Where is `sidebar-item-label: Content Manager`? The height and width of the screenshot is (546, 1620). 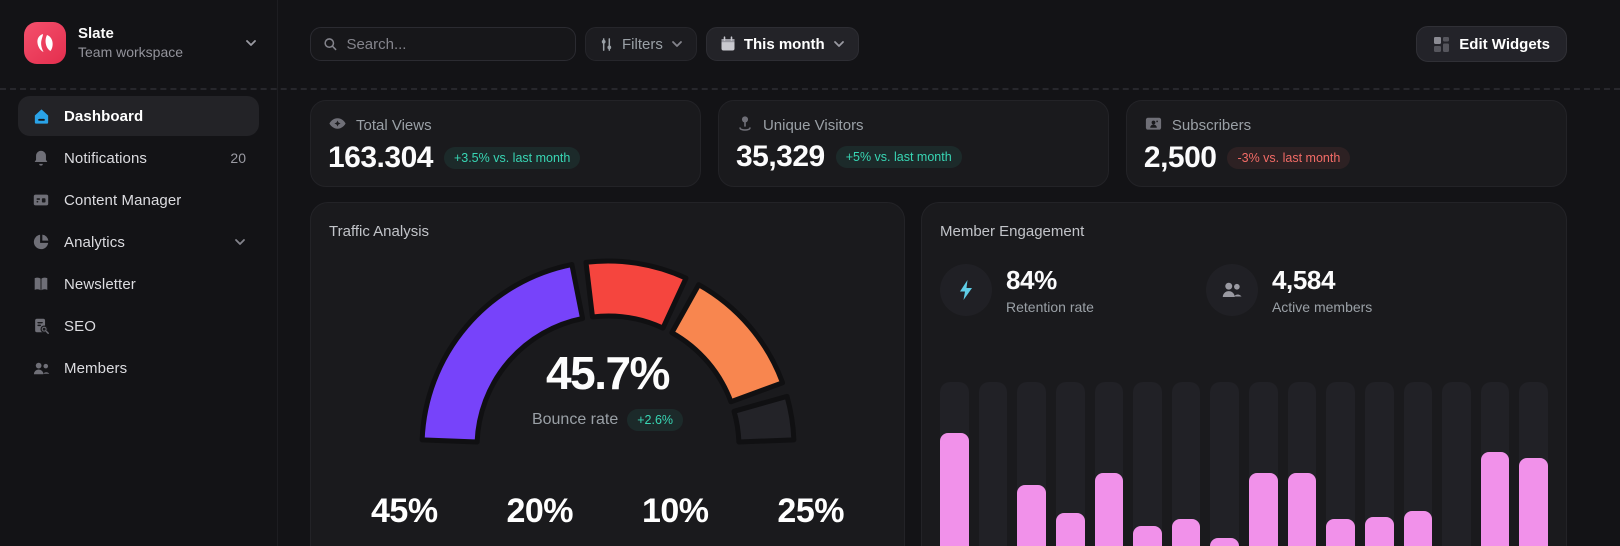 sidebar-item-label: Content Manager is located at coordinates (123, 200).